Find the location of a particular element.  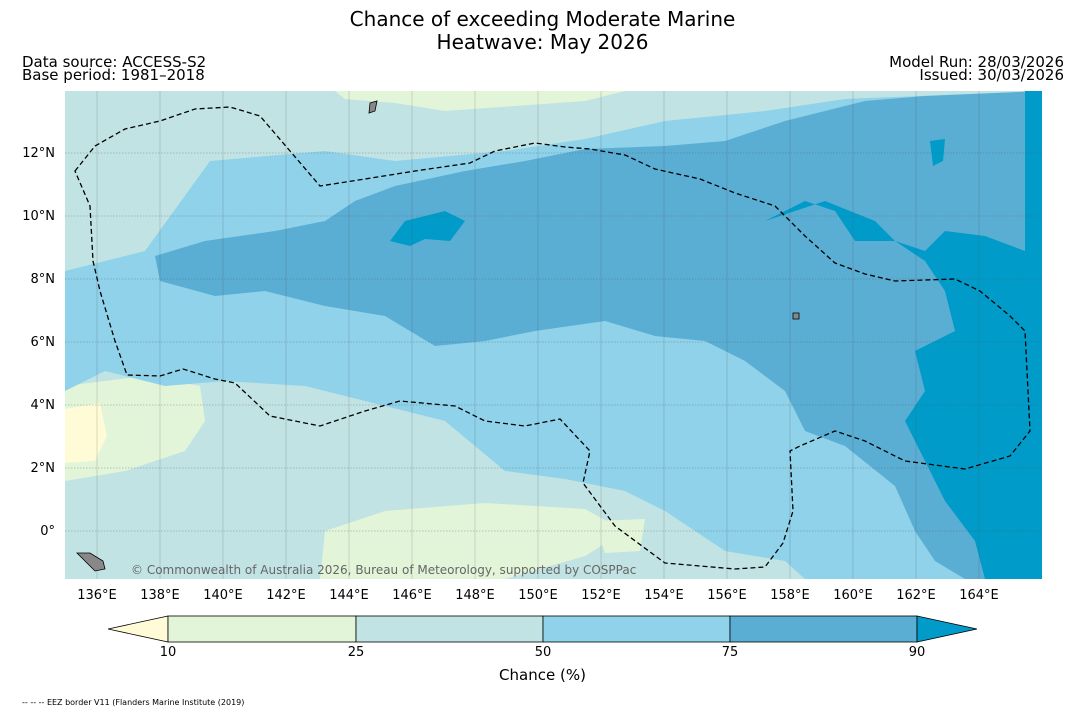

lon-label-154e: 154°E is located at coordinates (664, 595).